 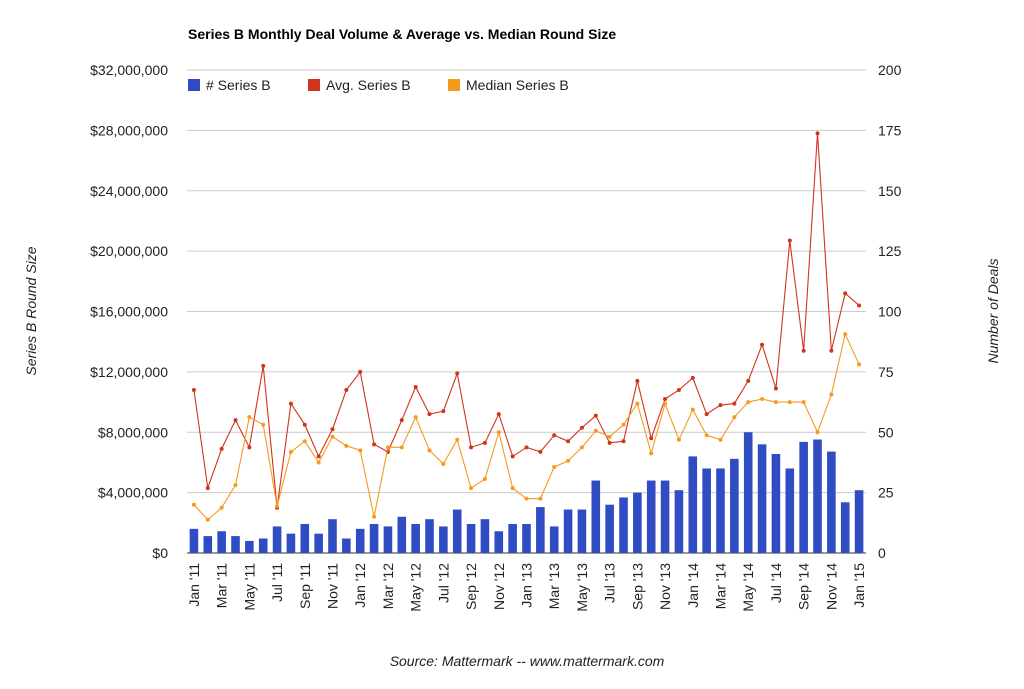 I want to click on bar-series-deals, so click(x=526, y=492).